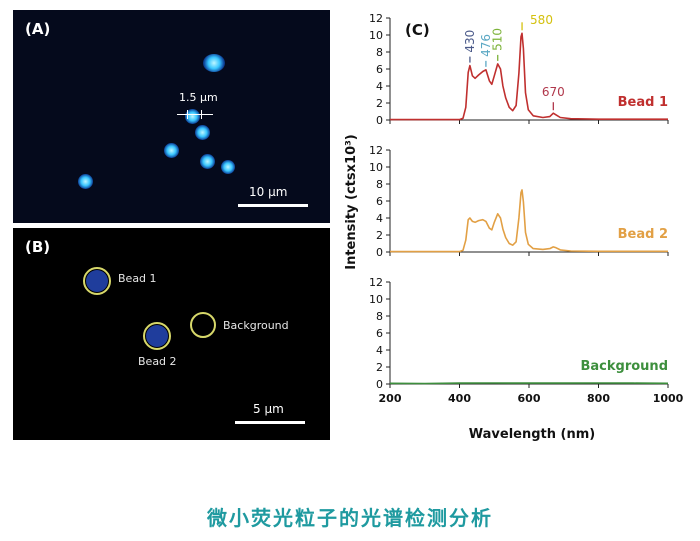  Describe the element at coordinates (643, 234) in the screenshot. I see `series-label: Bead 2` at that location.